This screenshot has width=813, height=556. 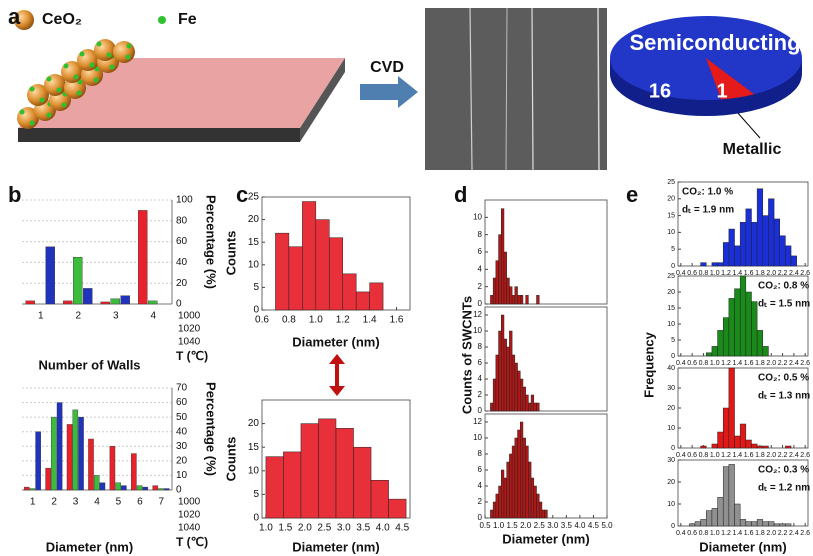 I want to click on y-tick-label: 40, so click(x=182, y=262).